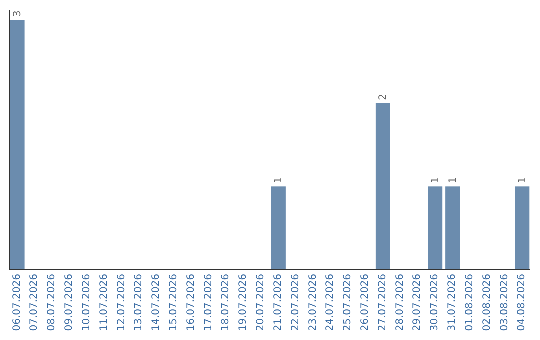 This screenshot has height=340, width=540. What do you see at coordinates (400, 303) in the screenshot?
I see `x-tick-label: 28.07.2026` at bounding box center [400, 303].